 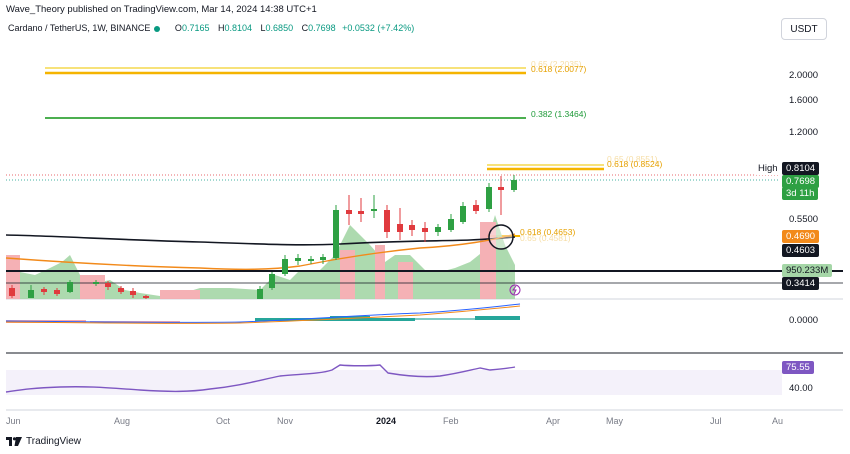 What do you see at coordinates (260, 251) in the screenshot?
I see `ma-orange-line` at bounding box center [260, 251].